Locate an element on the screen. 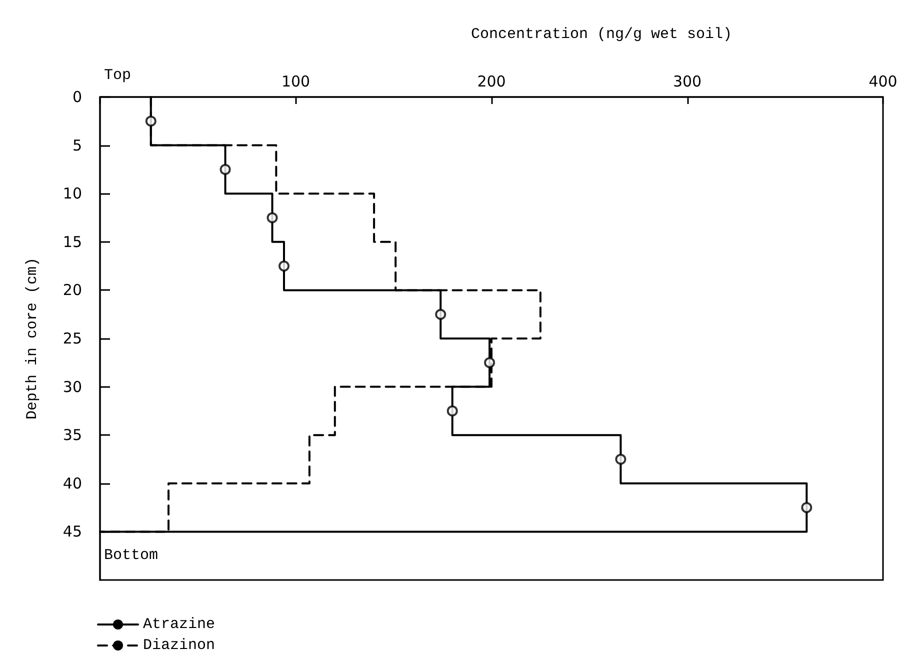 The image size is (904, 666). y-tick-label: 45 is located at coordinates (72, 531).